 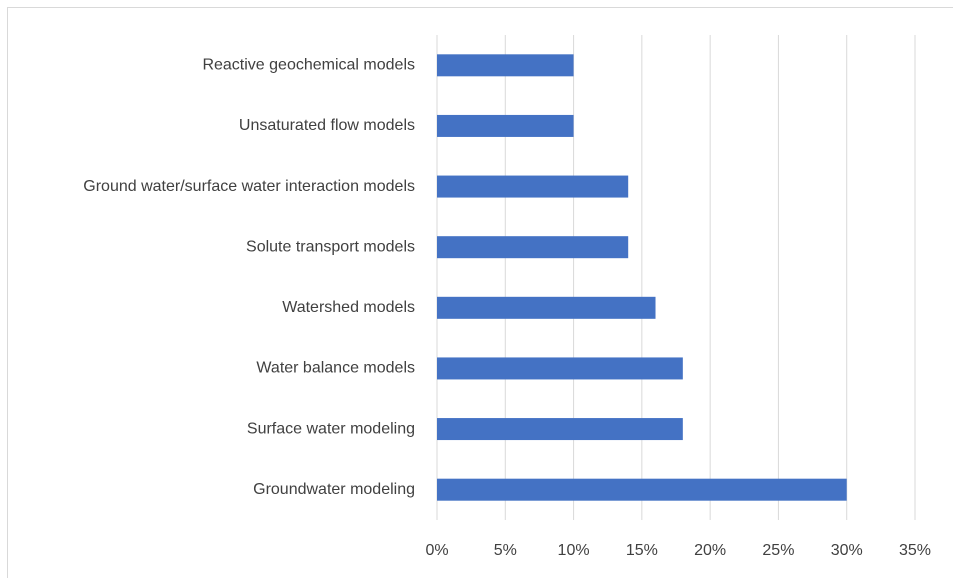 What do you see at coordinates (348, 307) in the screenshot?
I see `y-tick-label: Watershed models` at bounding box center [348, 307].